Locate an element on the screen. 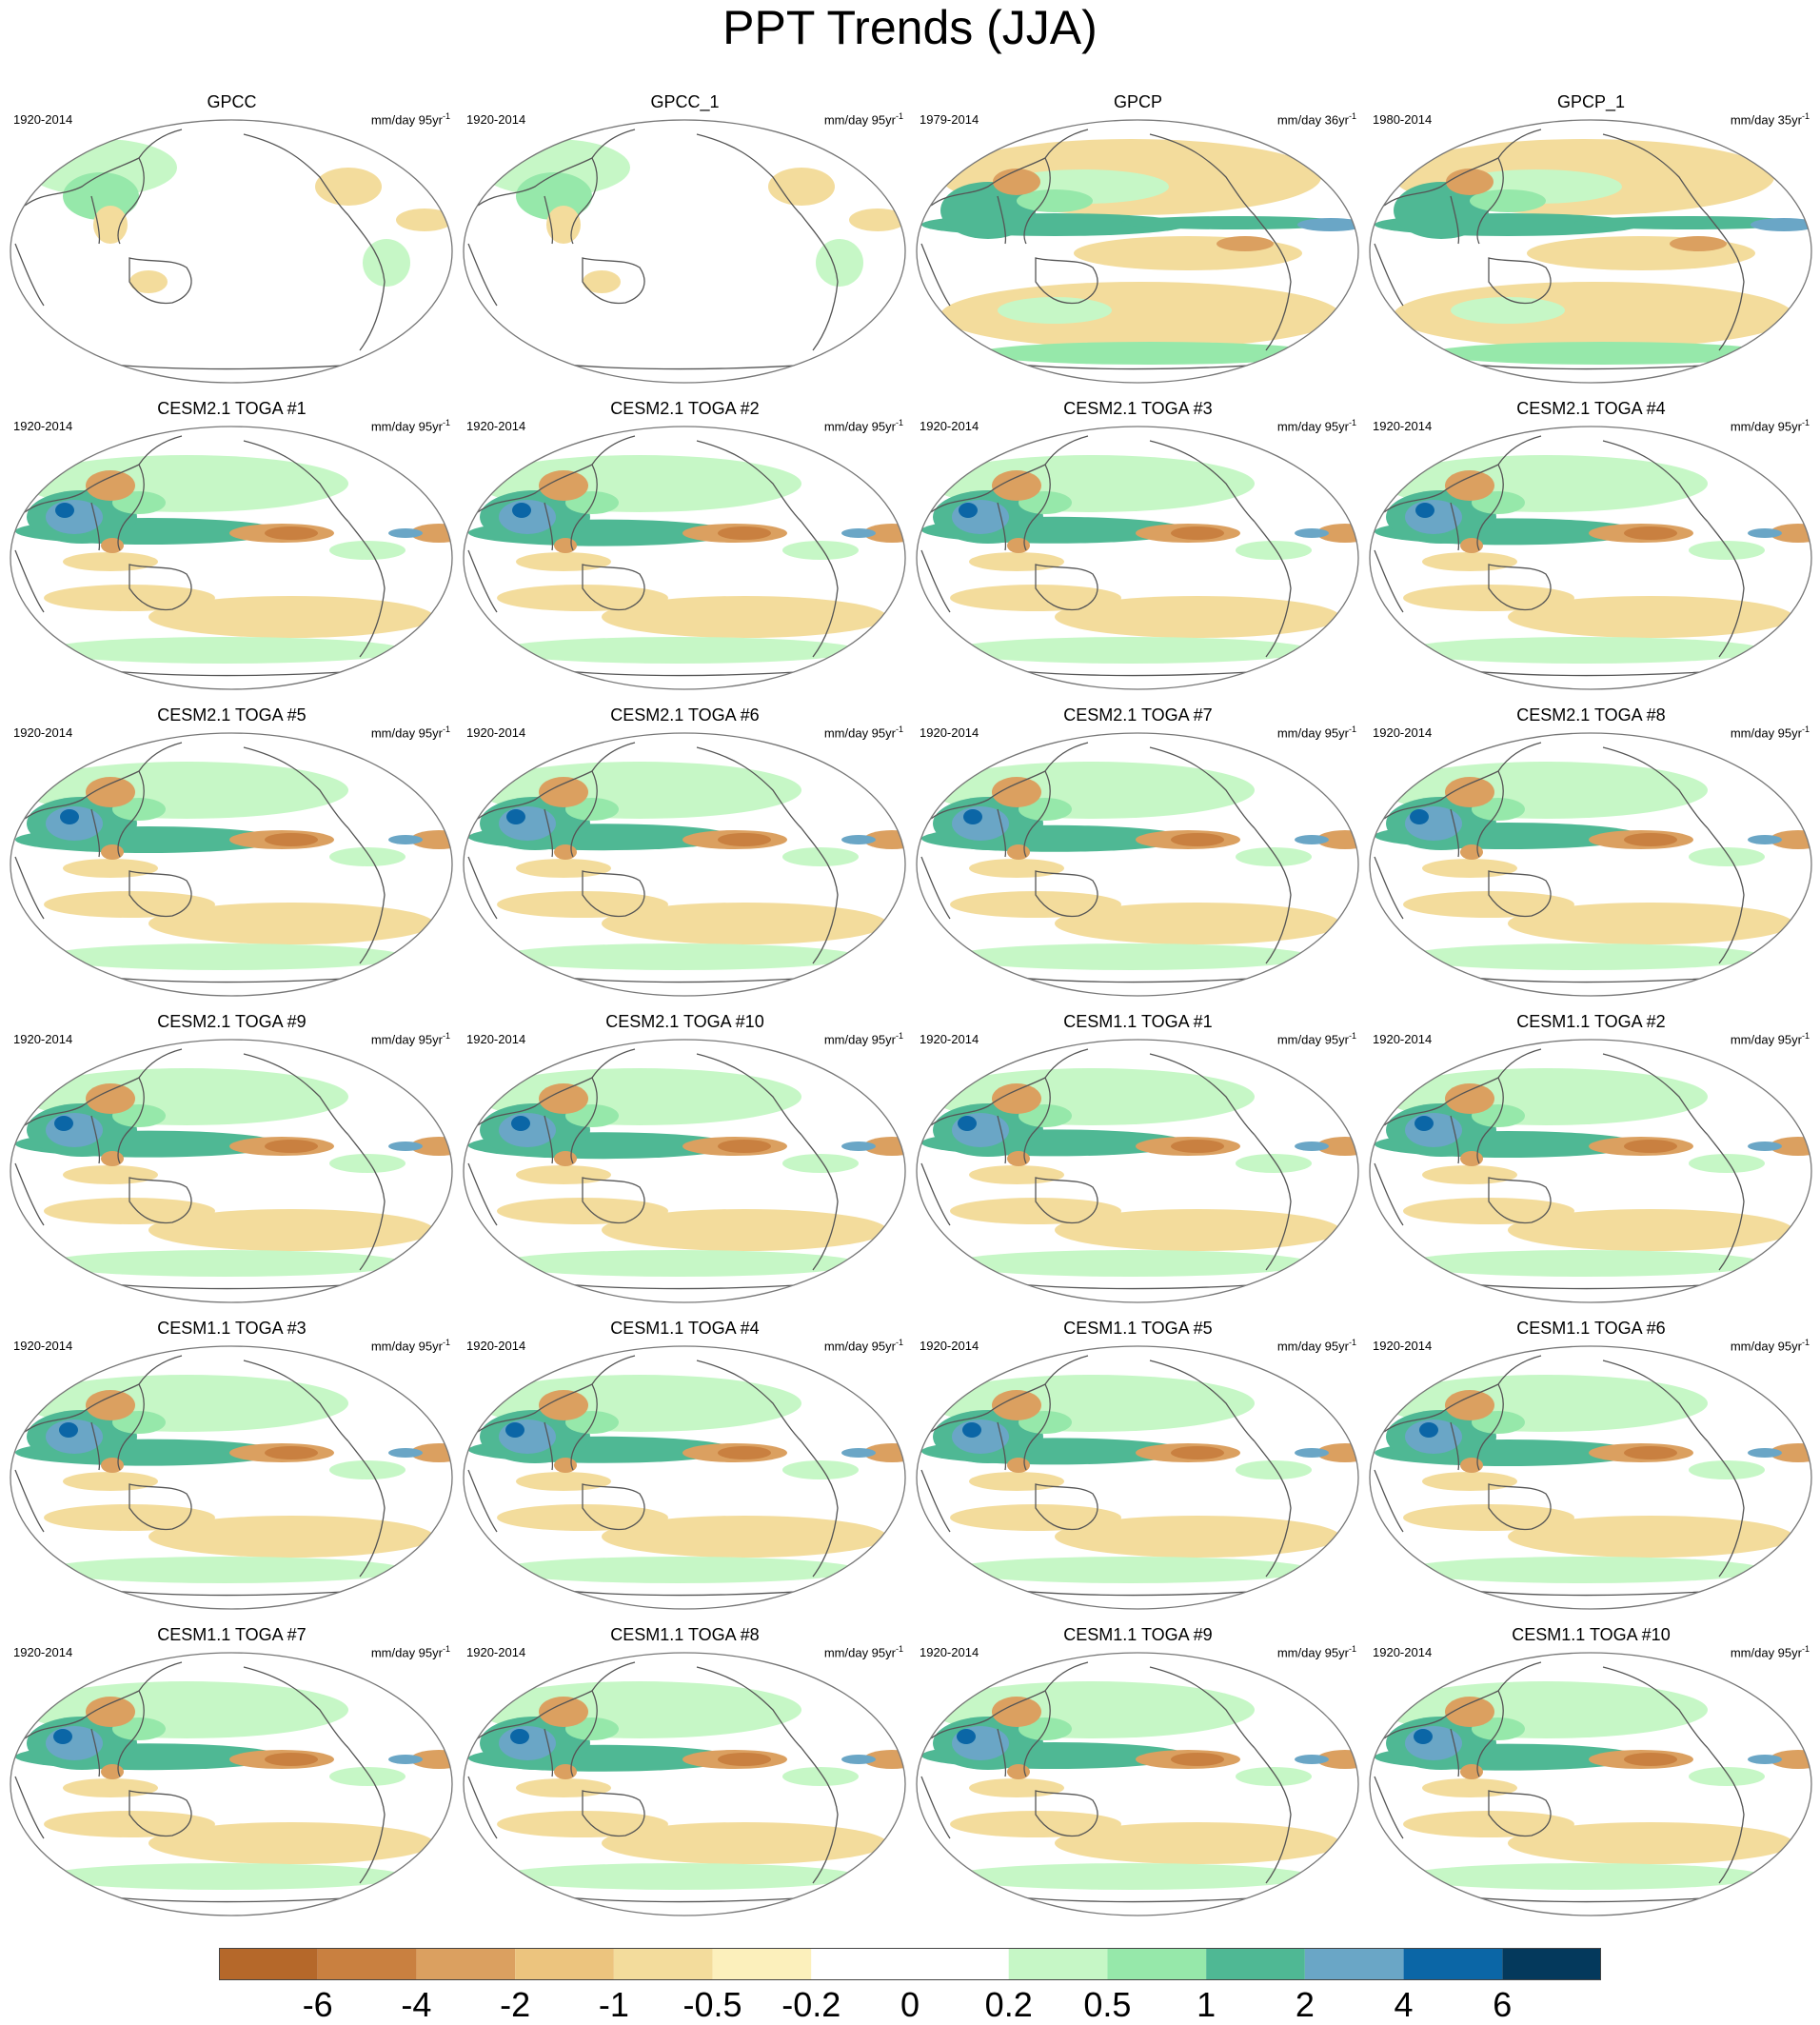  map-panel: CESM2.1 TOGA #1 1920-2014 mm/day 95yr-1 is located at coordinates (232, 545).